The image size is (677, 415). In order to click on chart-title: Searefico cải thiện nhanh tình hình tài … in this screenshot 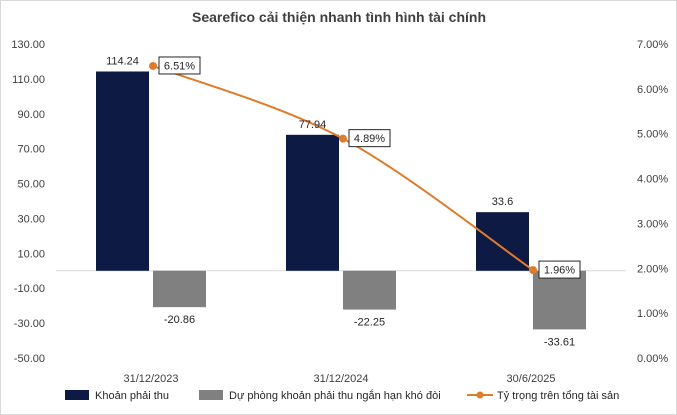, I will do `click(339, 17)`.